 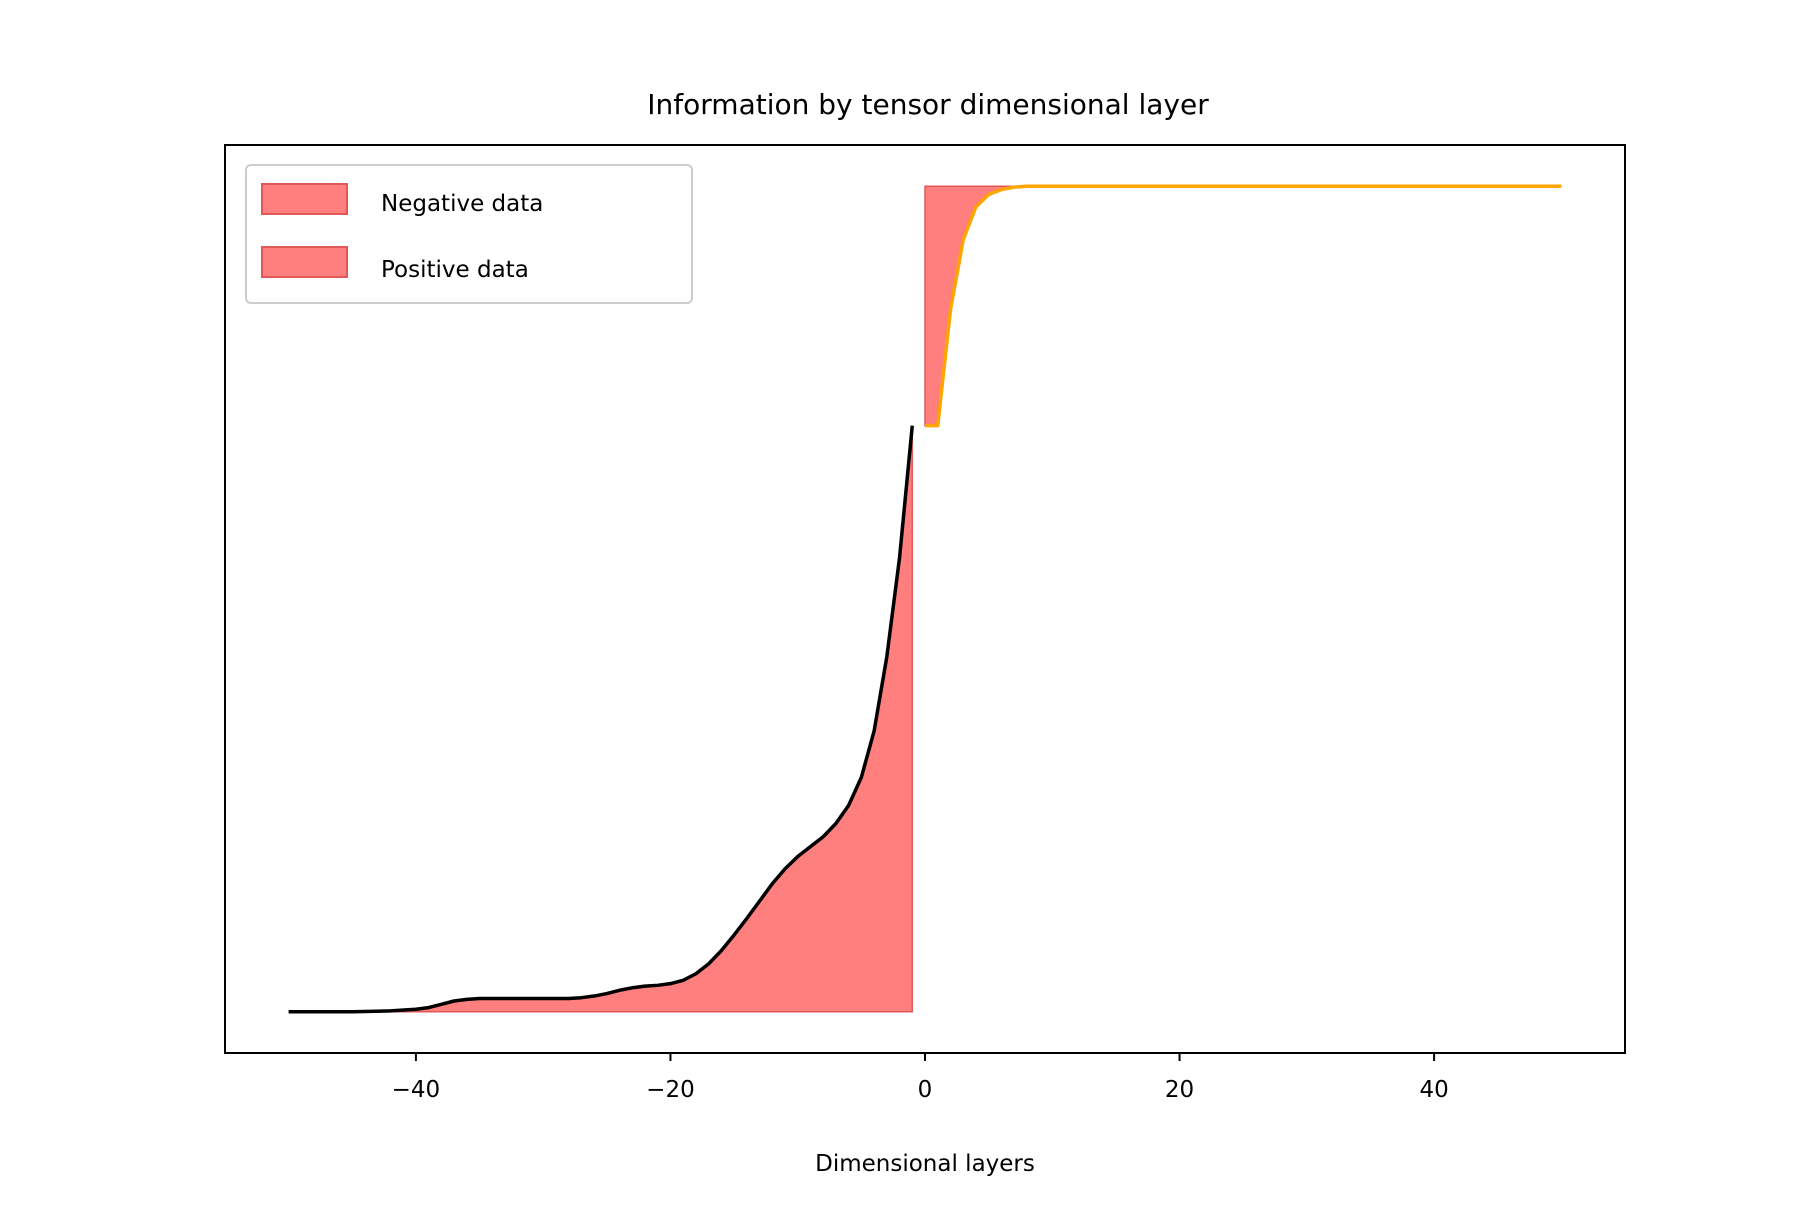 I want to click on legend-label-positive: Positive data, so click(x=455, y=270).